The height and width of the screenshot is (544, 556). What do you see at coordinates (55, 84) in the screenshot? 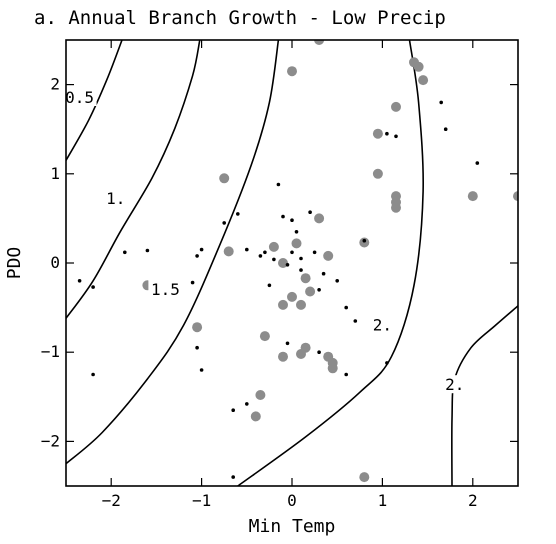
I see `y-tick-label-4: 2` at bounding box center [55, 84].